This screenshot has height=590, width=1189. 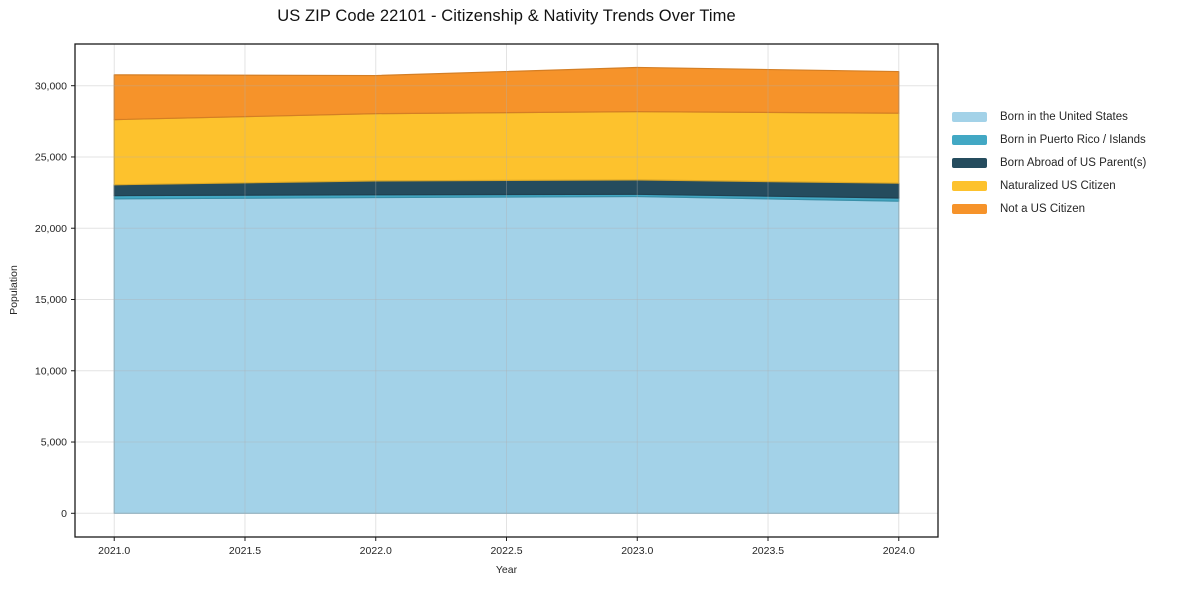 I want to click on legend-item: Born in Puerto Rico / Islands, so click(x=1049, y=139).